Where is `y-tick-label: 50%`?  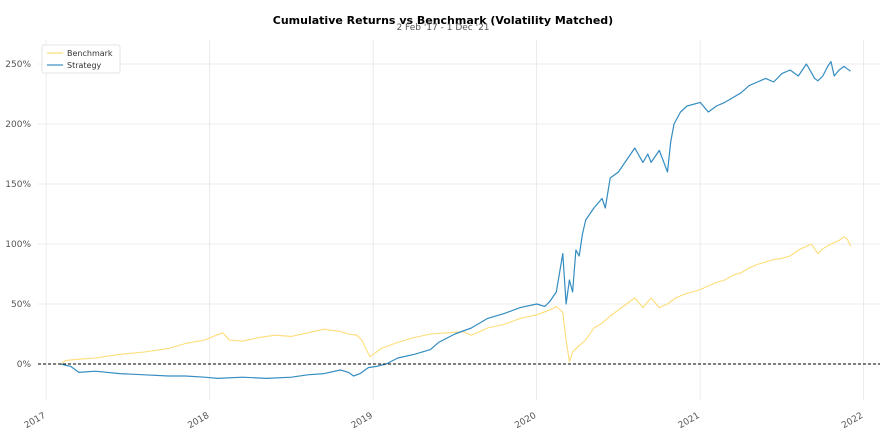 y-tick-label: 50% is located at coordinates (21, 305).